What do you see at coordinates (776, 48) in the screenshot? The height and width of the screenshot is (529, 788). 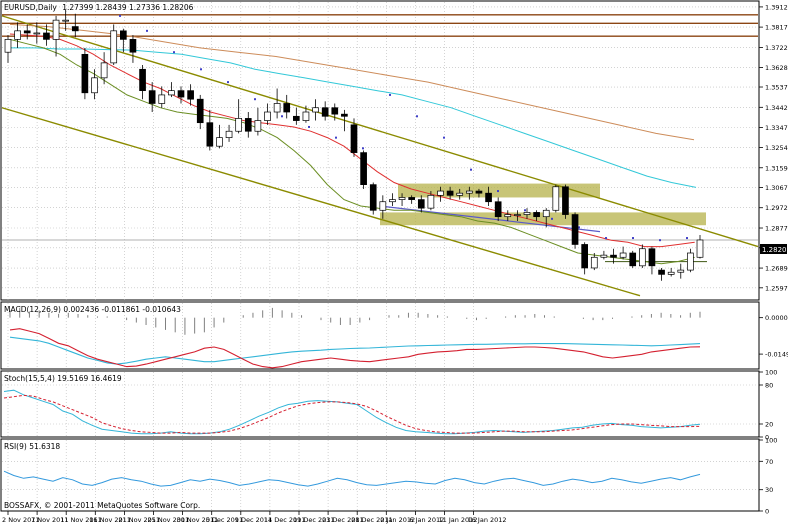 I see `price-tick-2: 1.37225` at bounding box center [776, 48].